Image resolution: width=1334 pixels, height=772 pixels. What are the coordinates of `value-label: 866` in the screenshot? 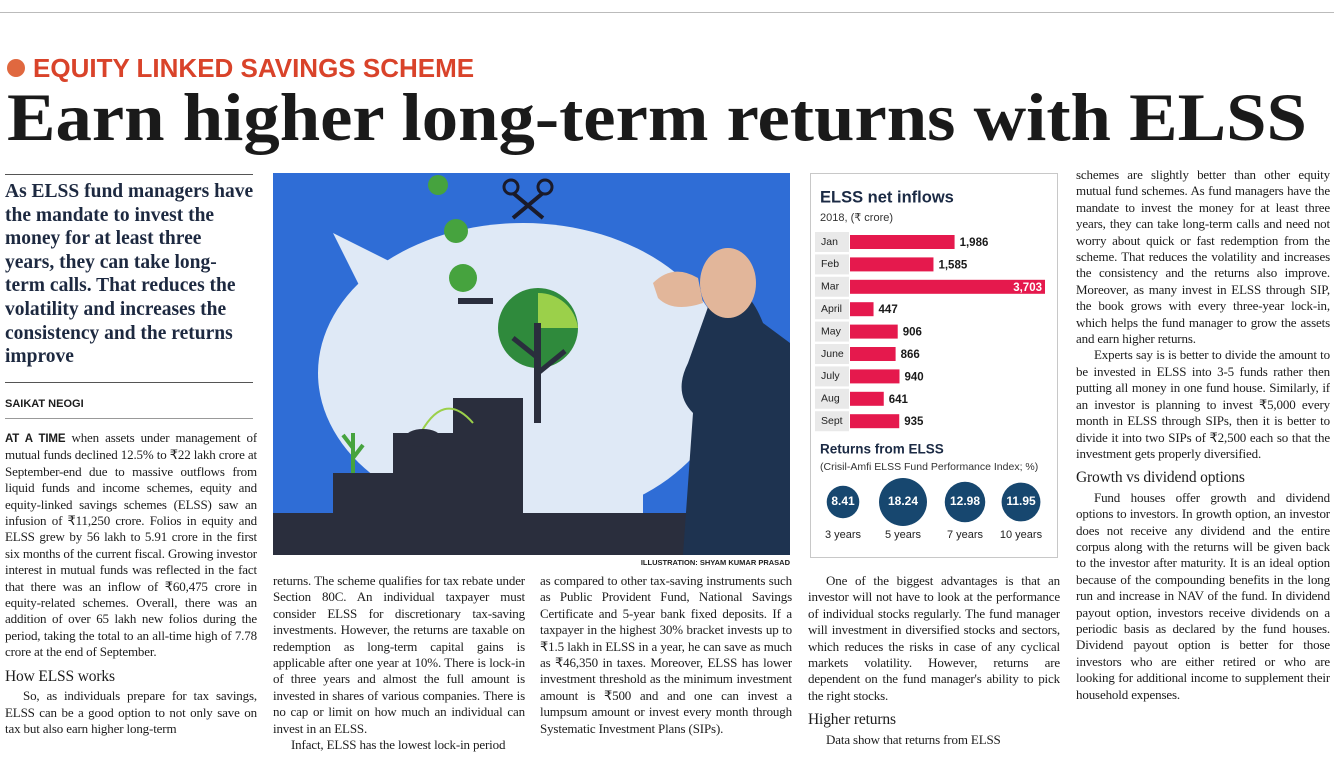 It's located at (910, 355).